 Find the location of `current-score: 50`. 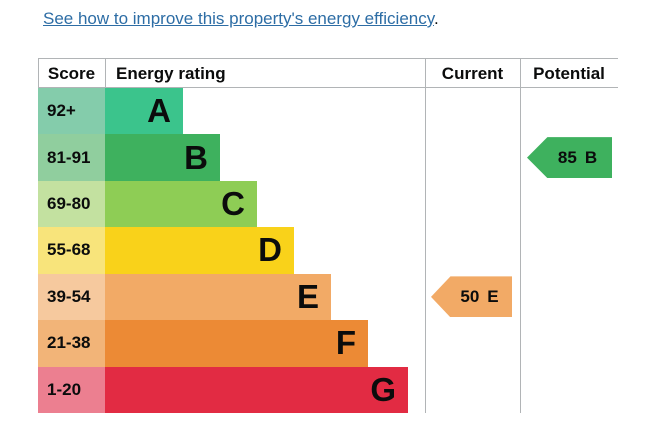

current-score: 50 is located at coordinates (470, 296).